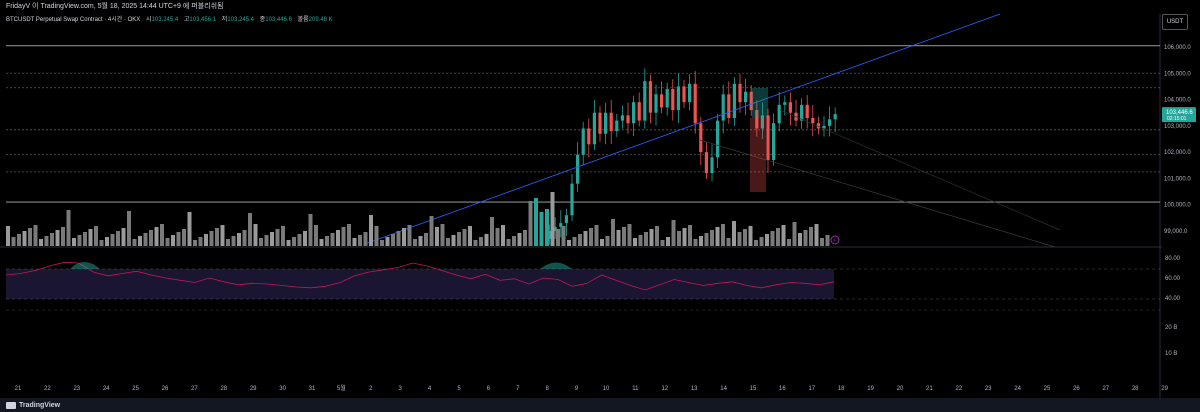 This screenshot has height=412, width=1200. Describe the element at coordinates (430, 389) in the screenshot. I see `x-tick-label: 4` at that location.